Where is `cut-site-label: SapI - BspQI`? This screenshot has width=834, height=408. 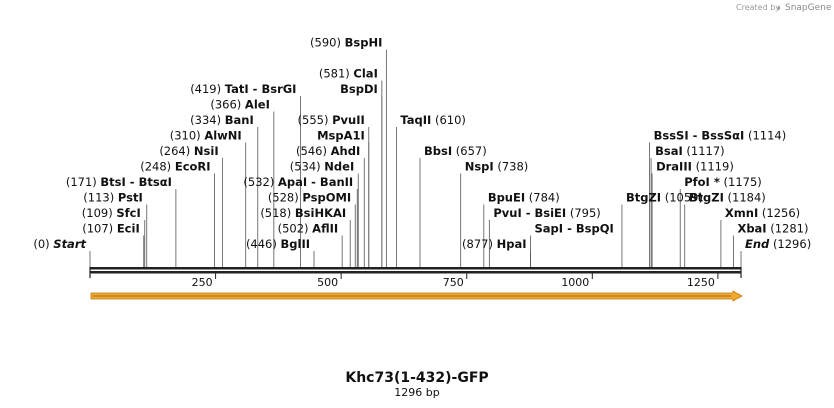 cut-site-label: SapI - BspQI is located at coordinates (574, 229).